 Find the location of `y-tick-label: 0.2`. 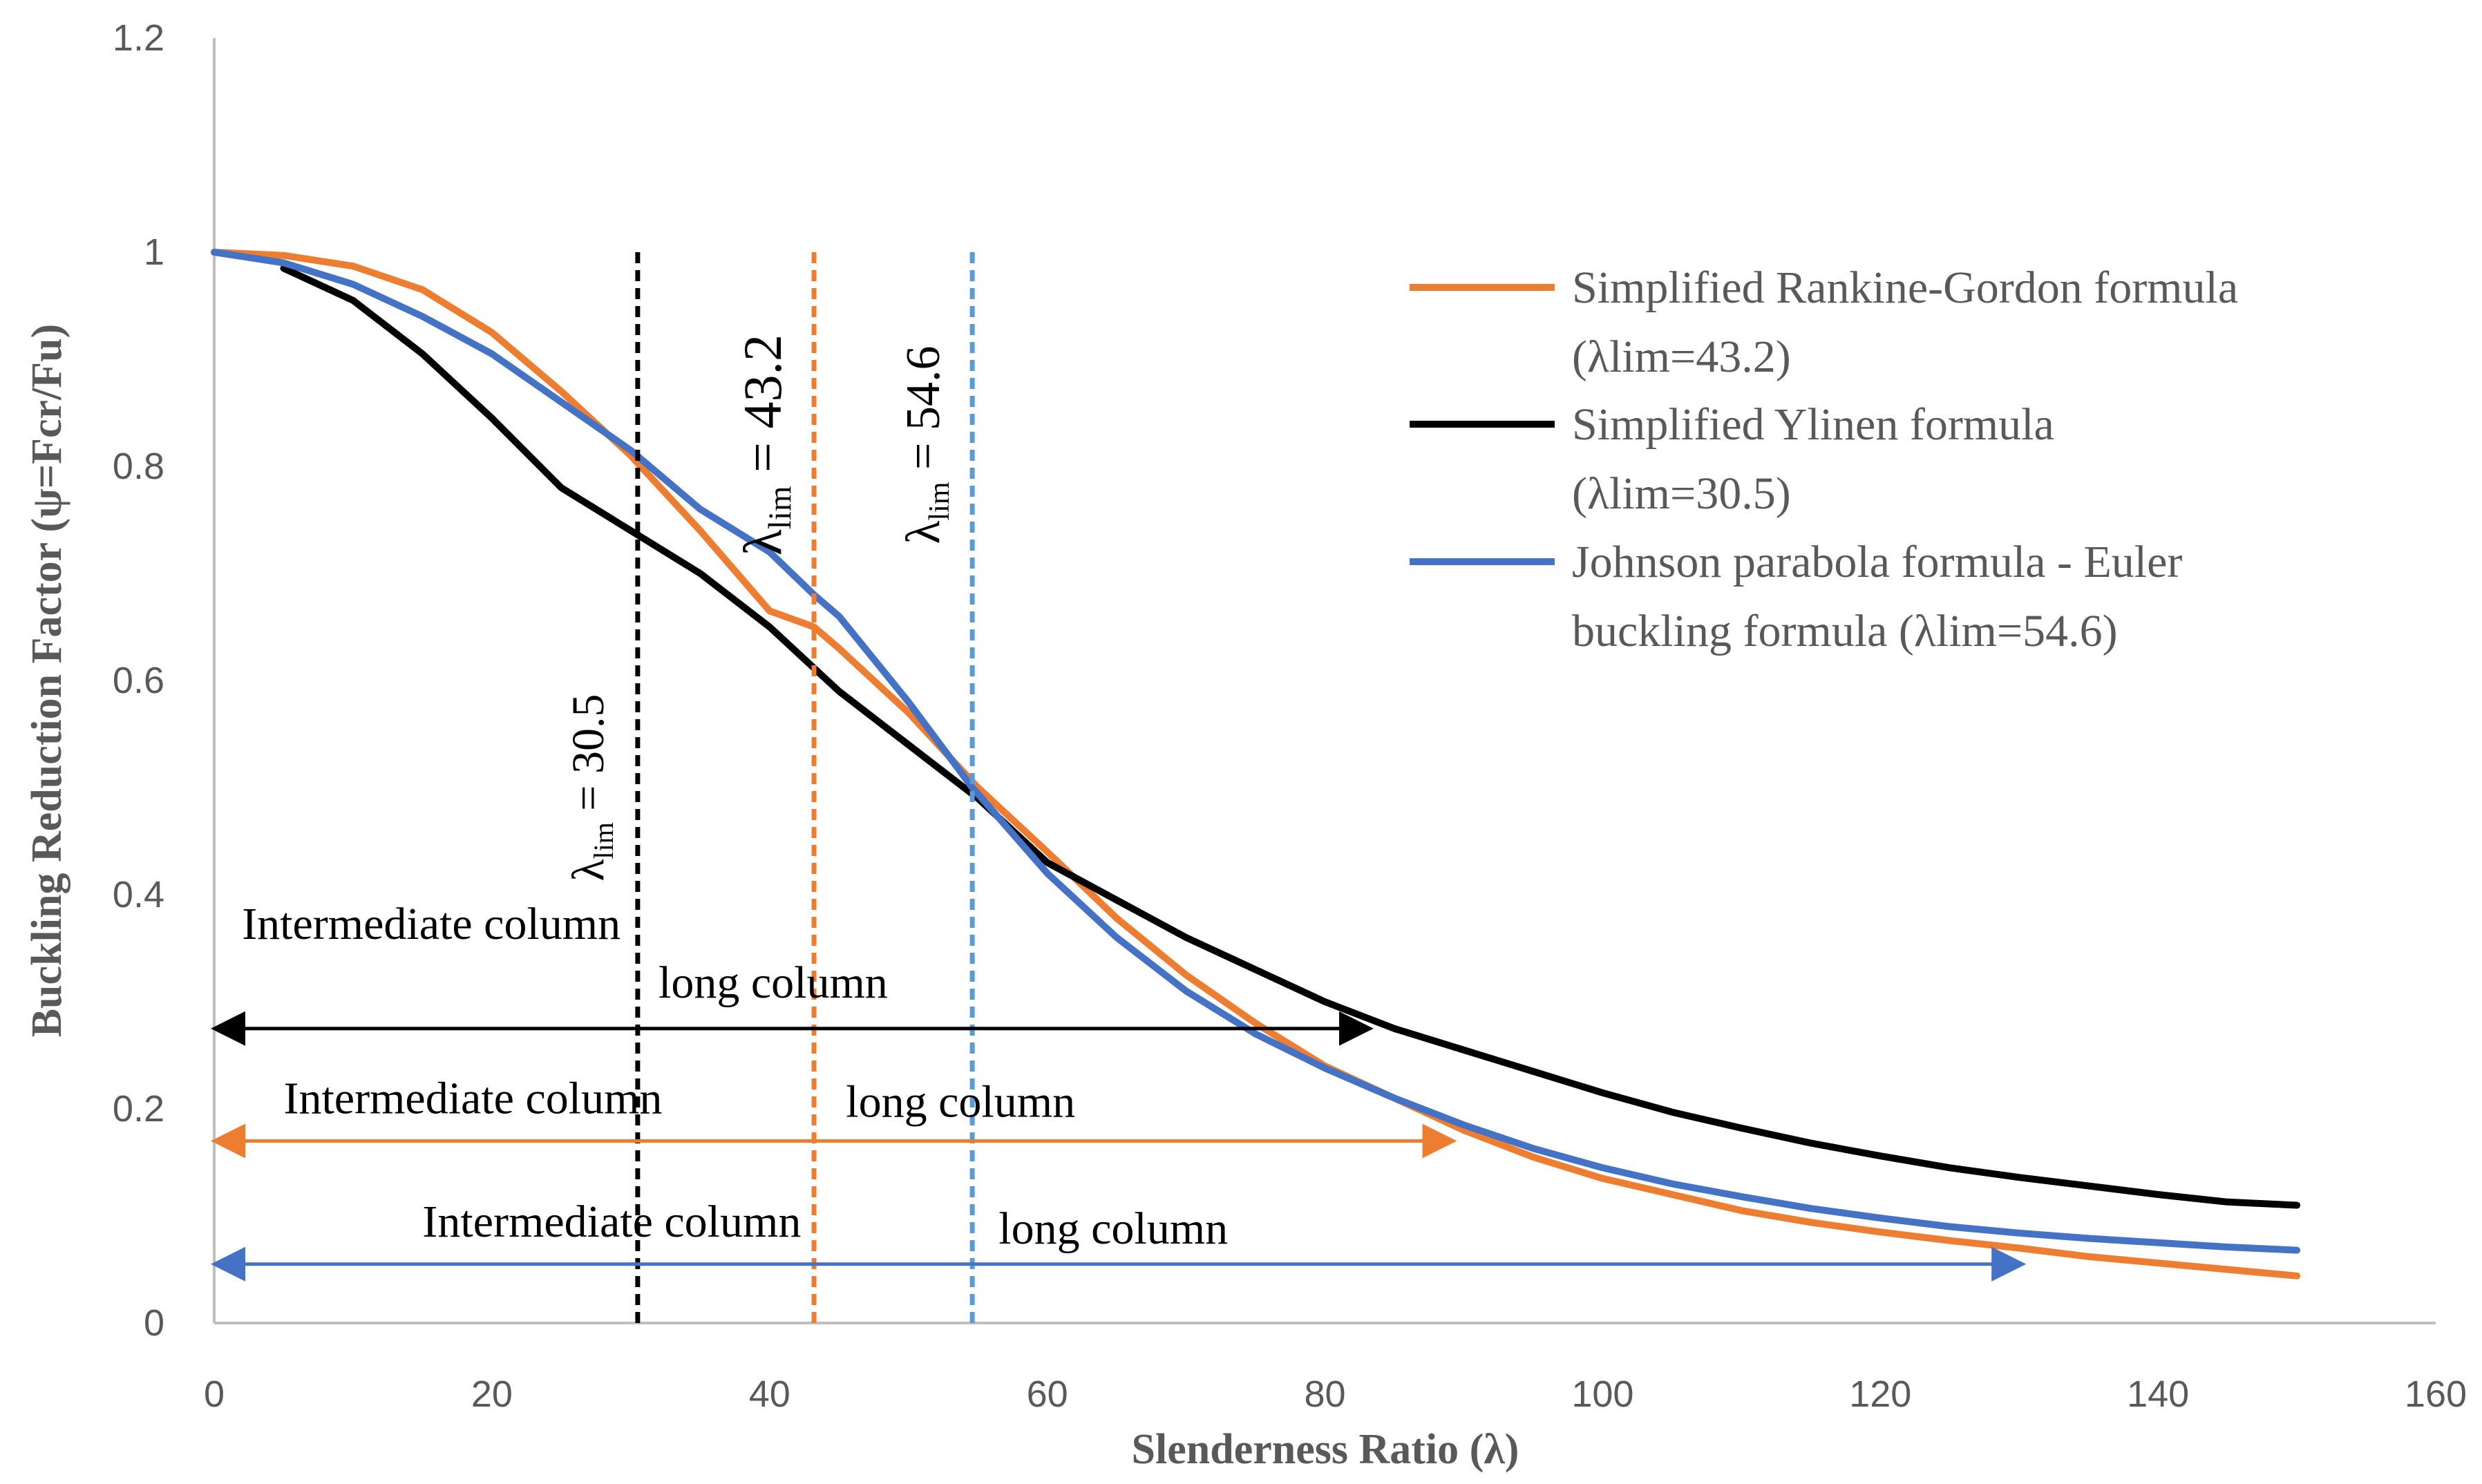

y-tick-label: 0.2 is located at coordinates (138, 1109).